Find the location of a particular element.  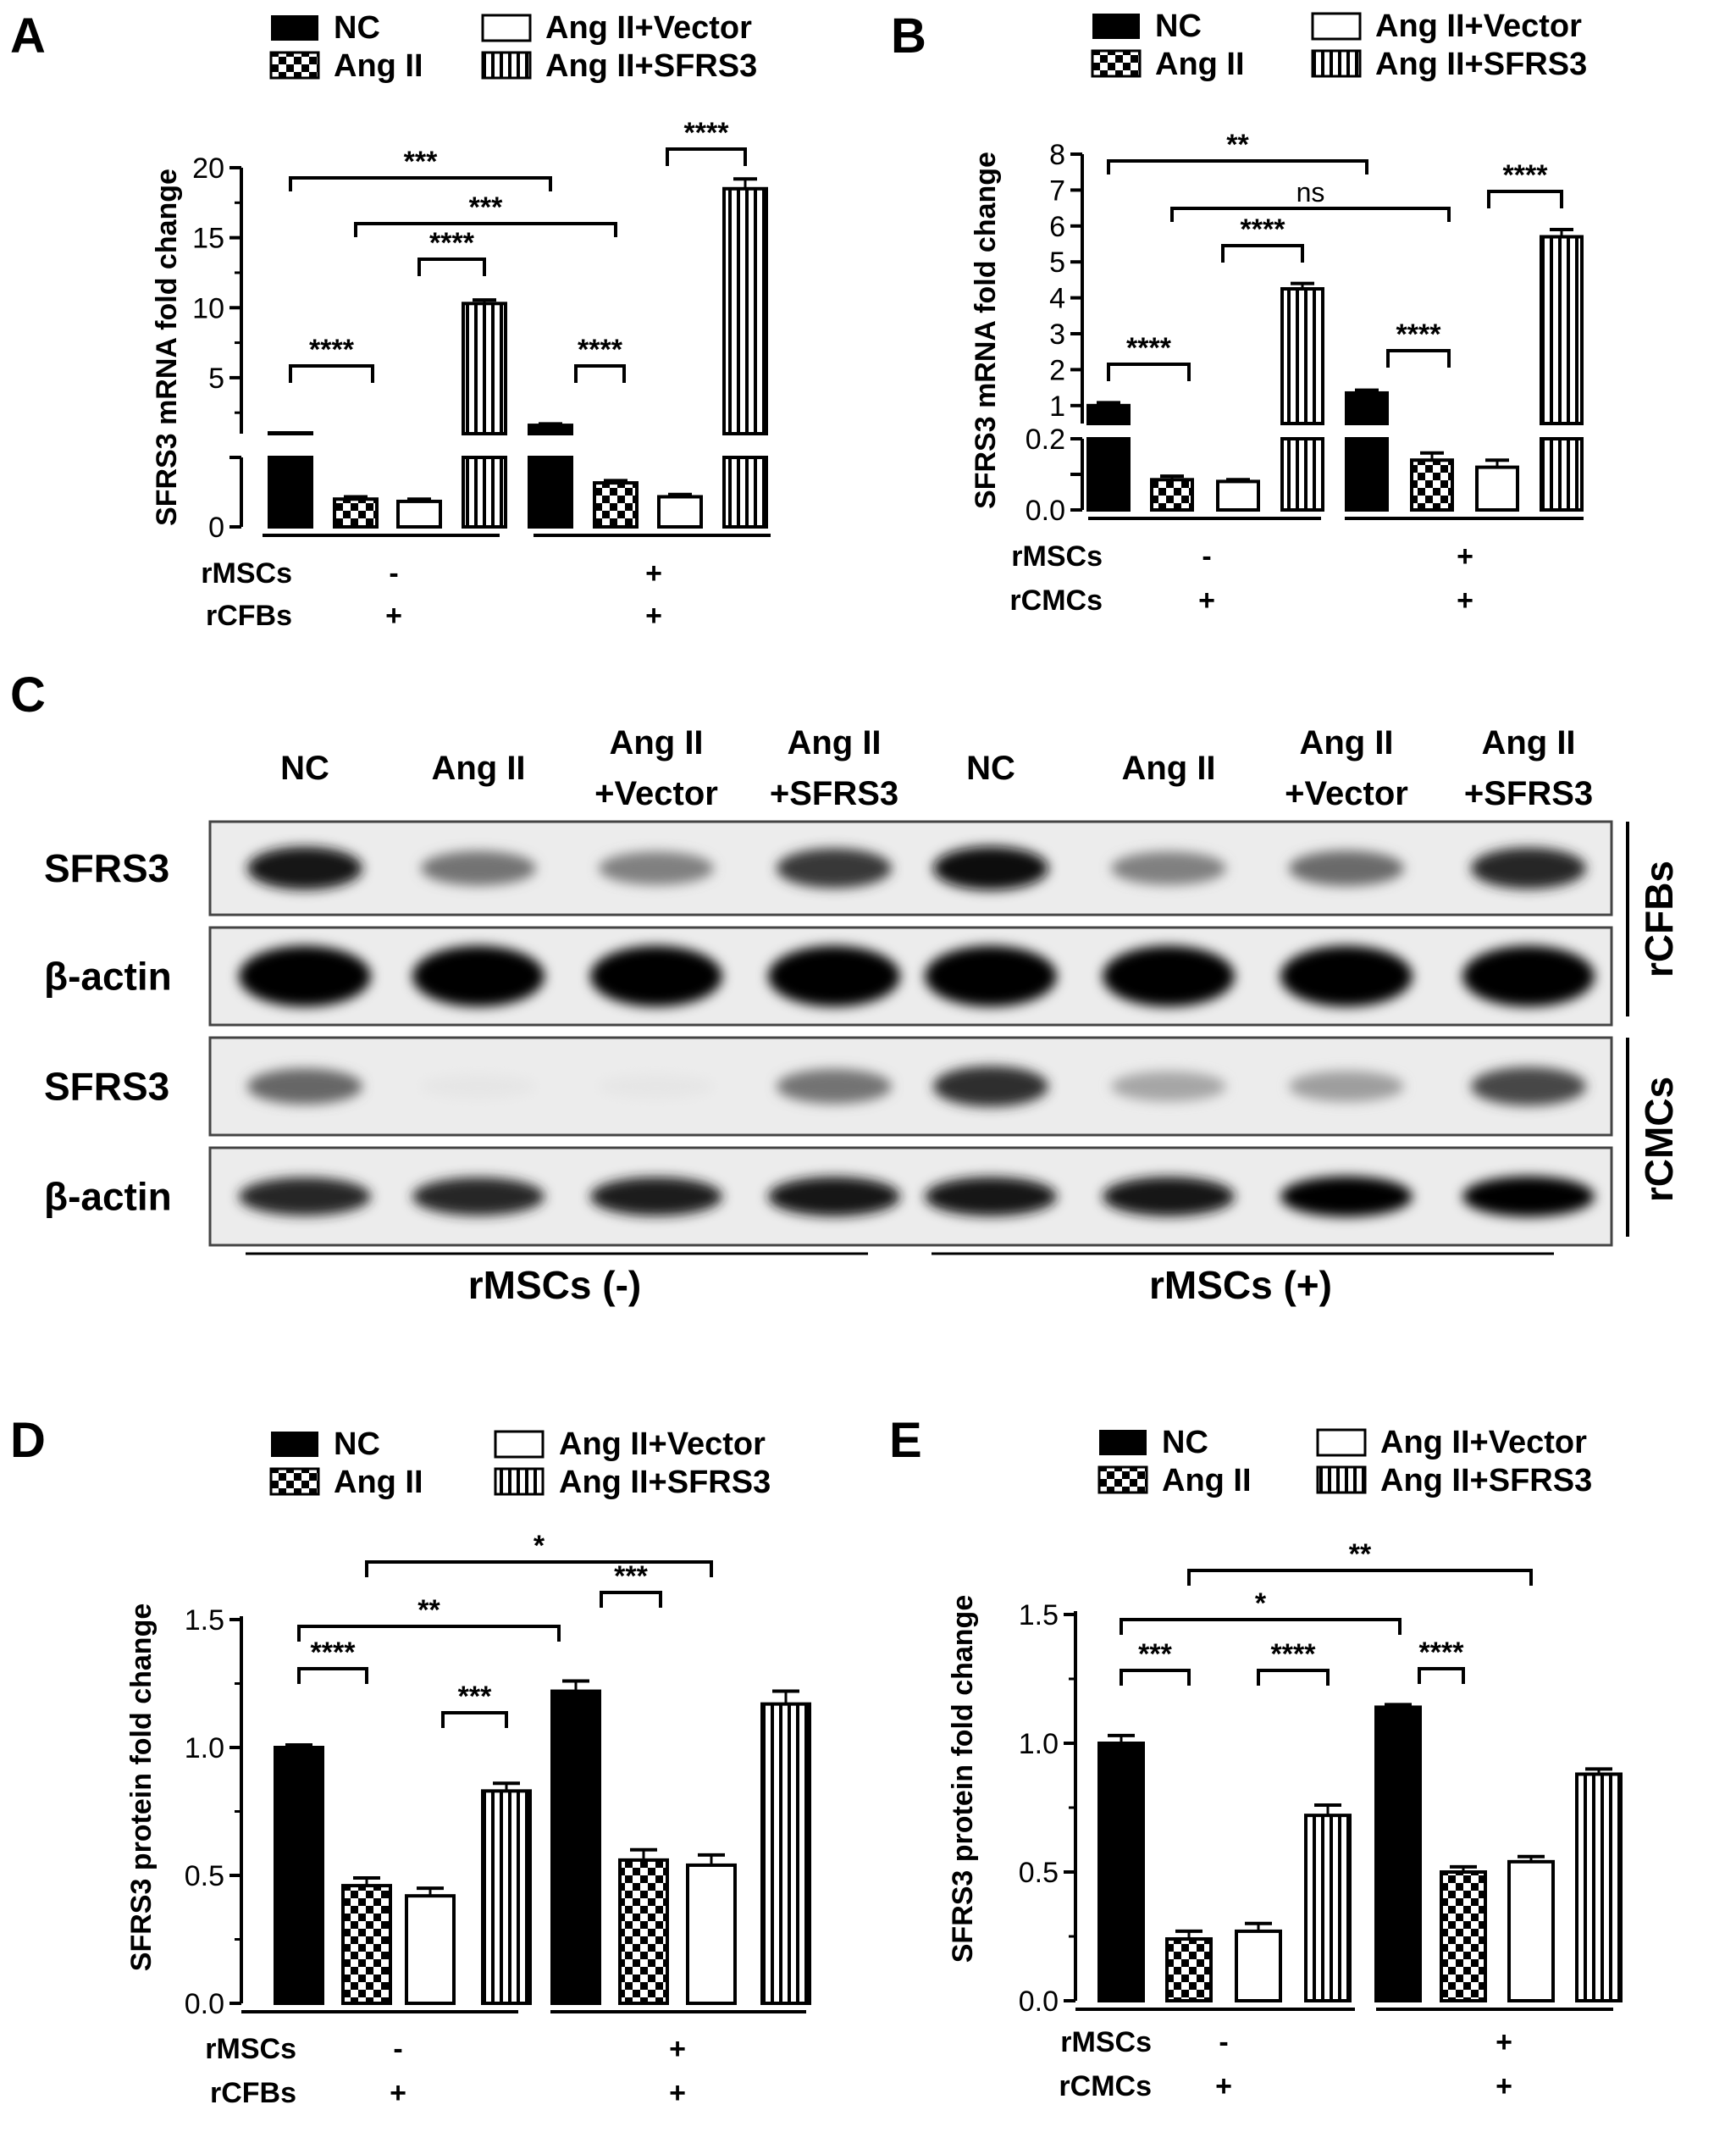

legend-label-sfrs3: Ang II+SFRS3 is located at coordinates (1486, 1480).